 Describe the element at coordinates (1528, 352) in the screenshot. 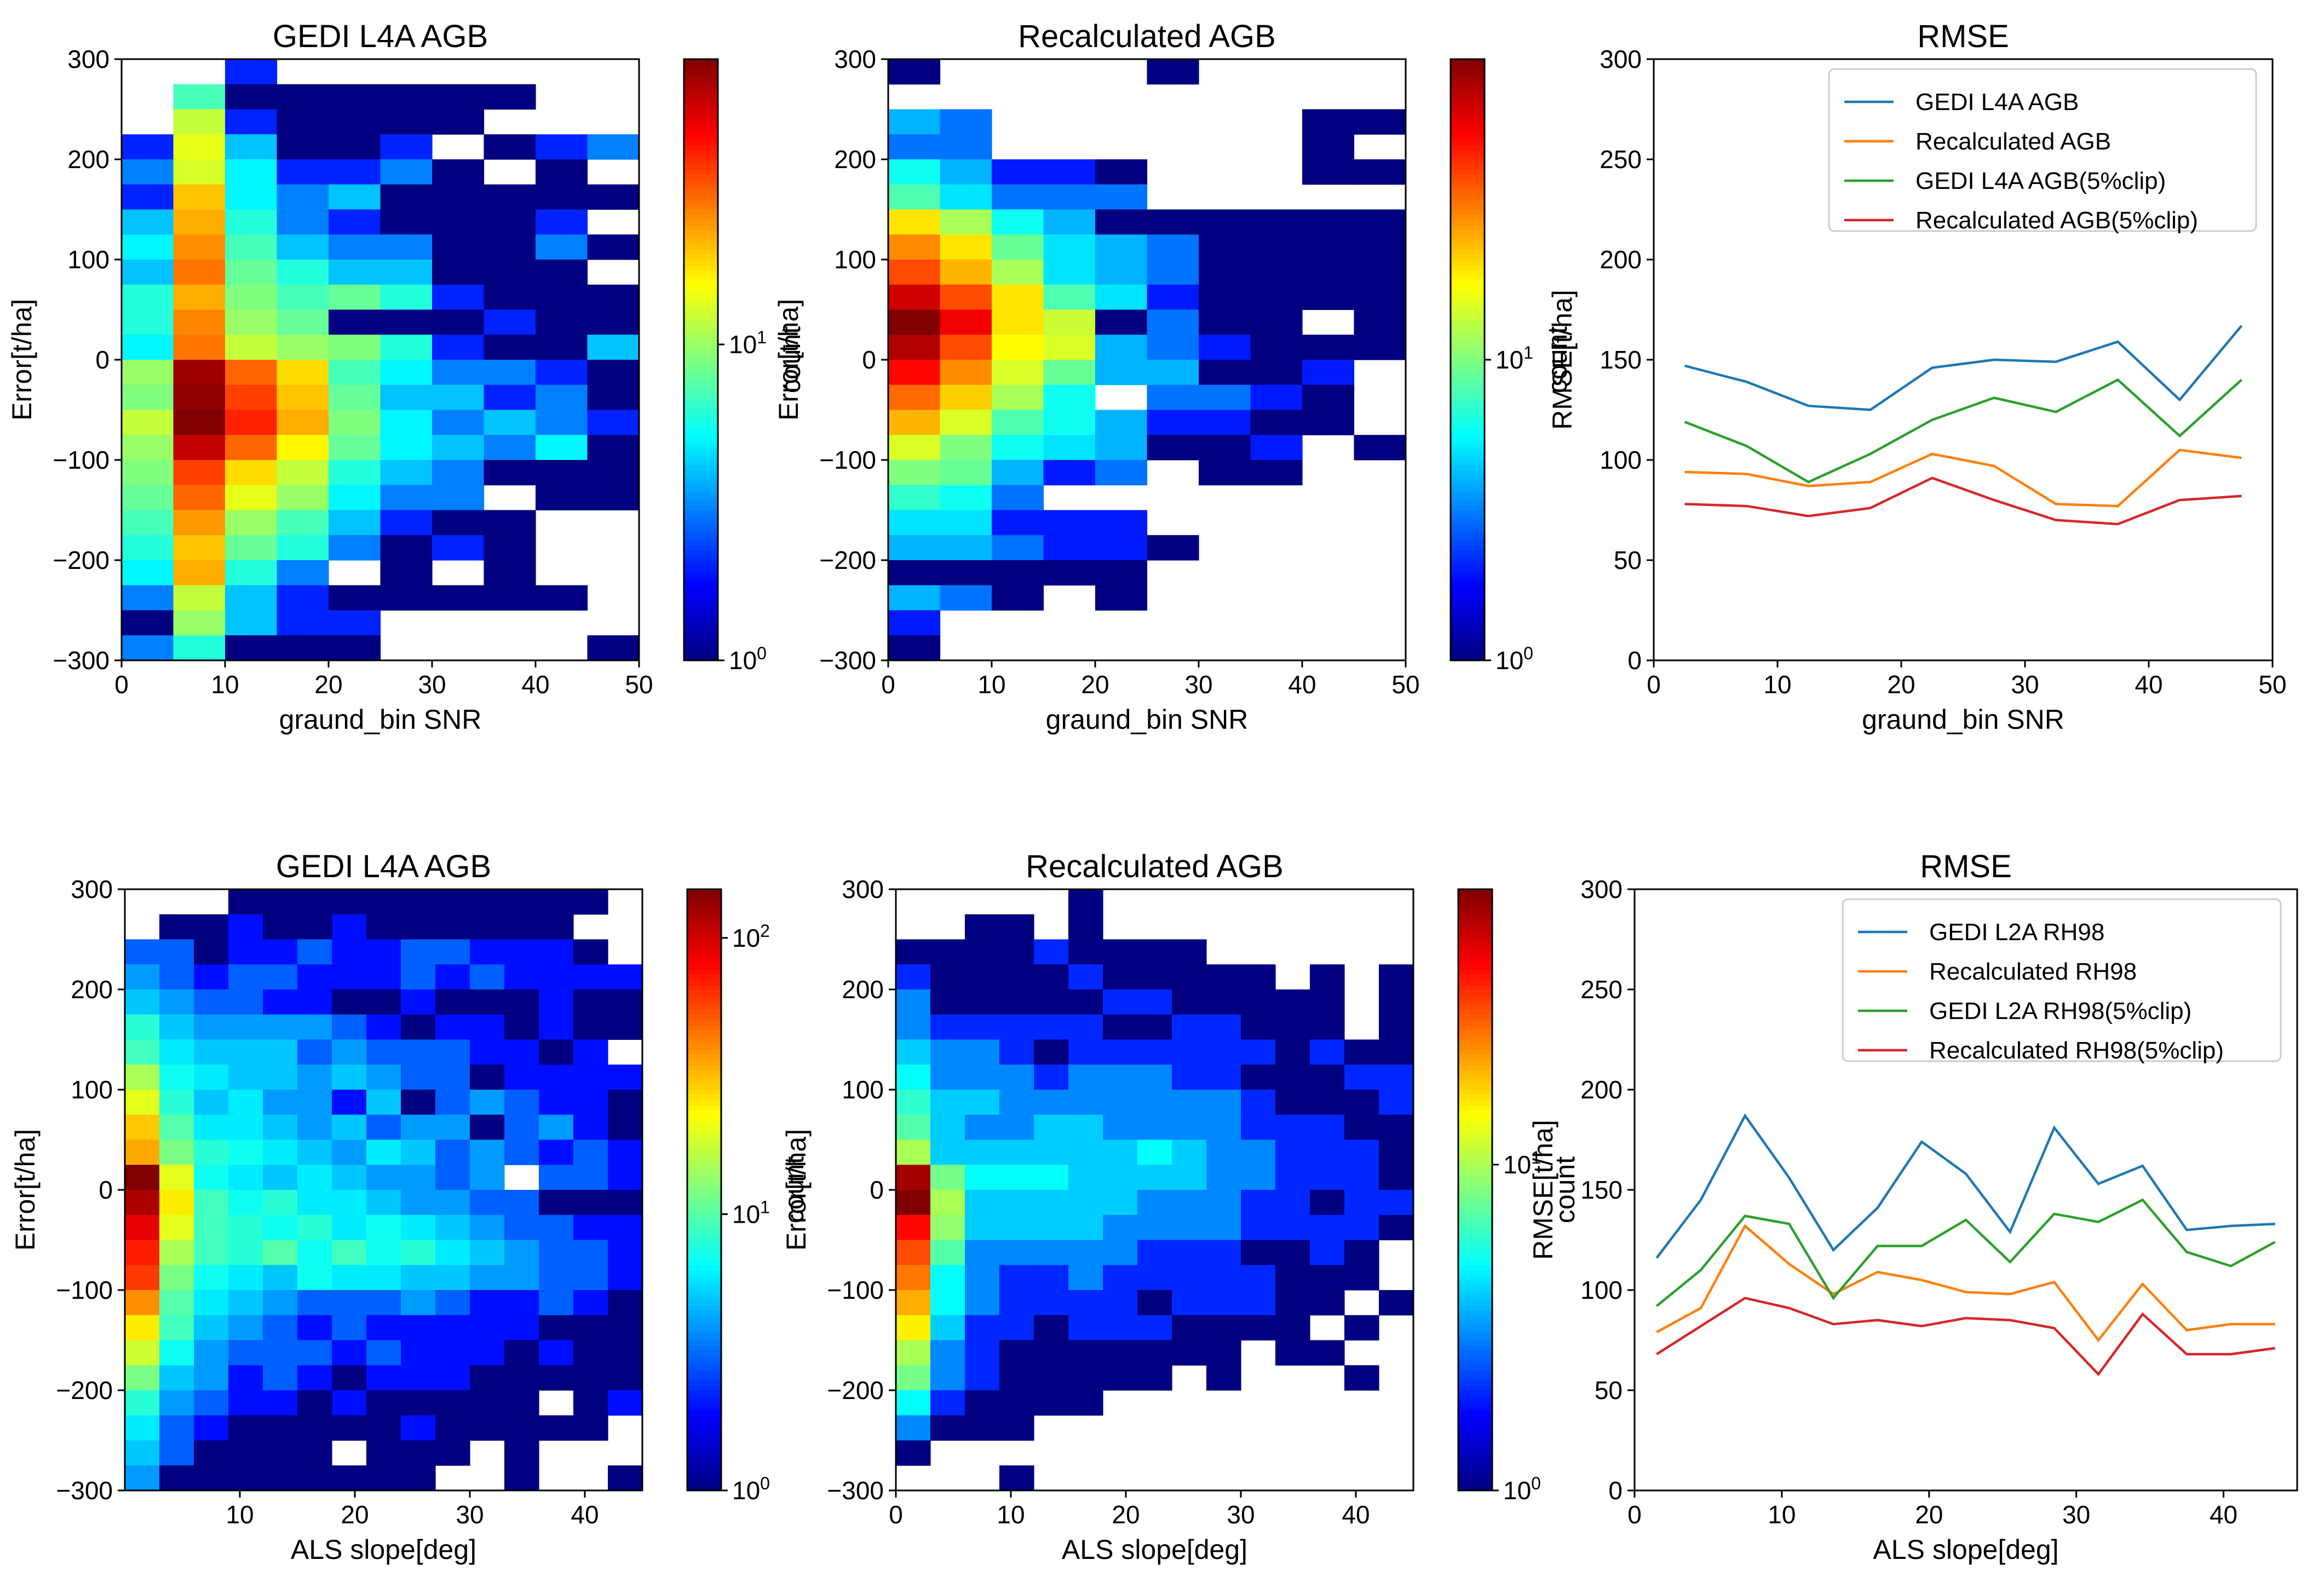

I see `tick-label-exponent: 1` at that location.